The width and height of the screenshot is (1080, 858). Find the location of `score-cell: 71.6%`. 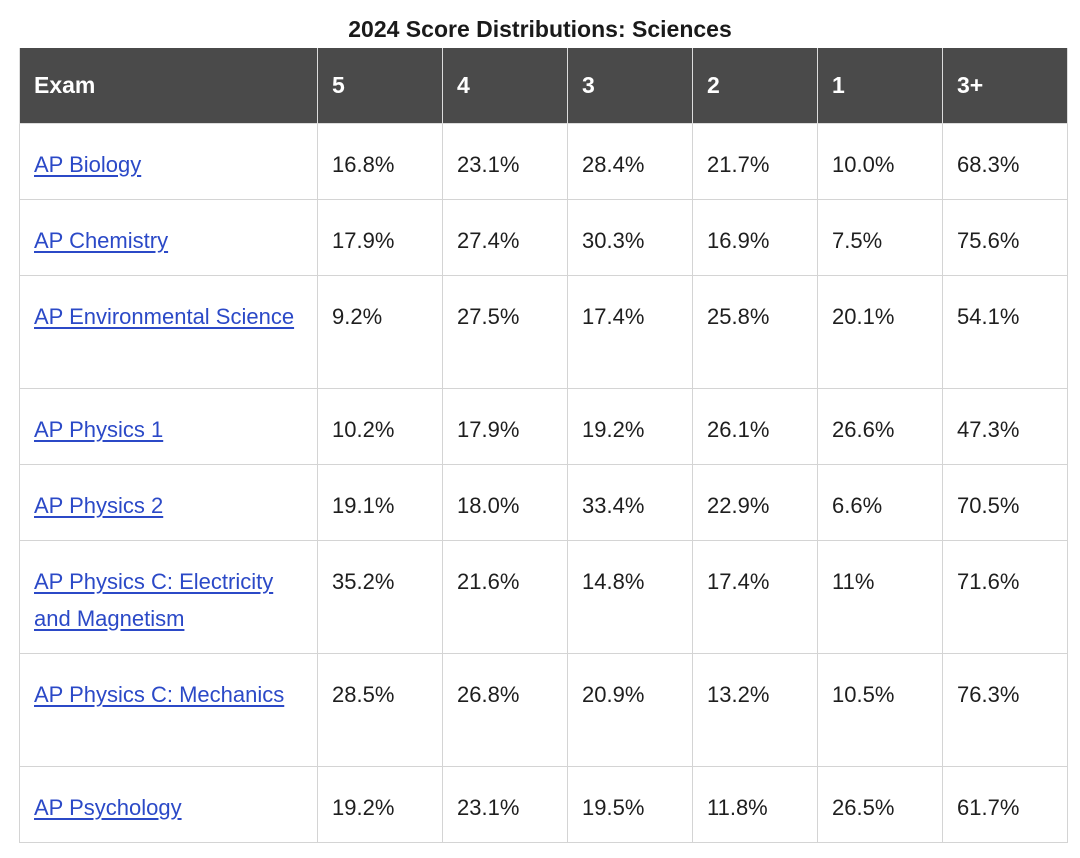

score-cell: 71.6% is located at coordinates (1005, 597).